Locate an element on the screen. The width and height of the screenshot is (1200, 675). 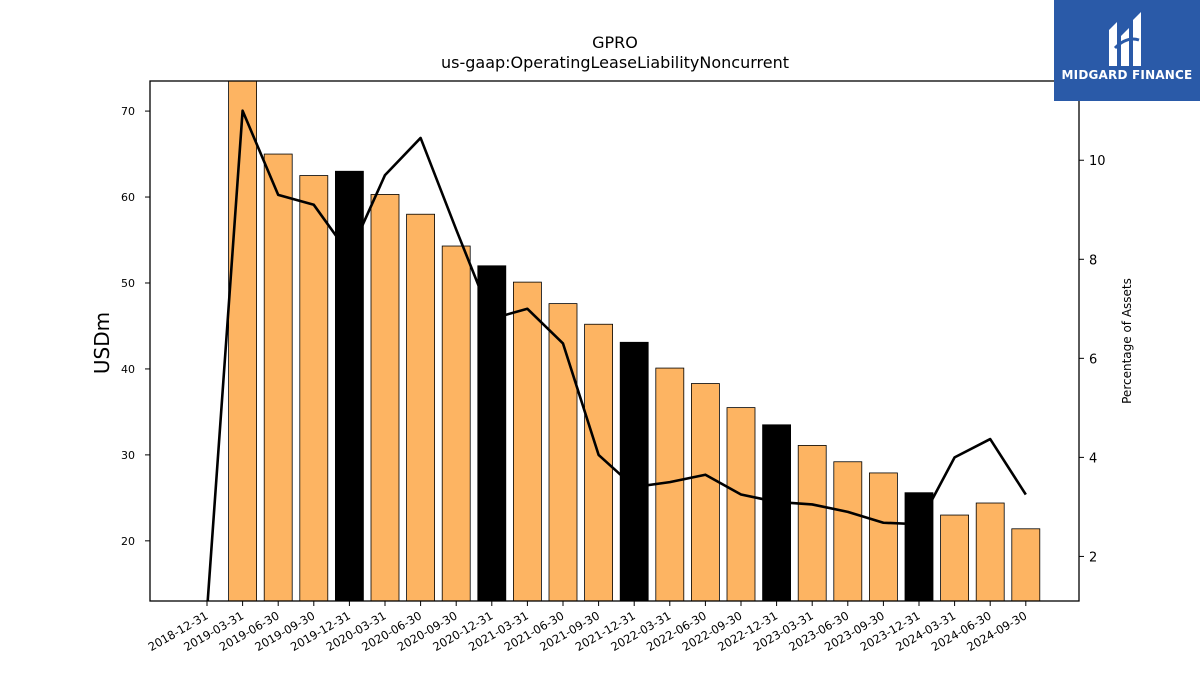
y2-axis-label: Percentage of Assets is located at coordinates (1127, 341).